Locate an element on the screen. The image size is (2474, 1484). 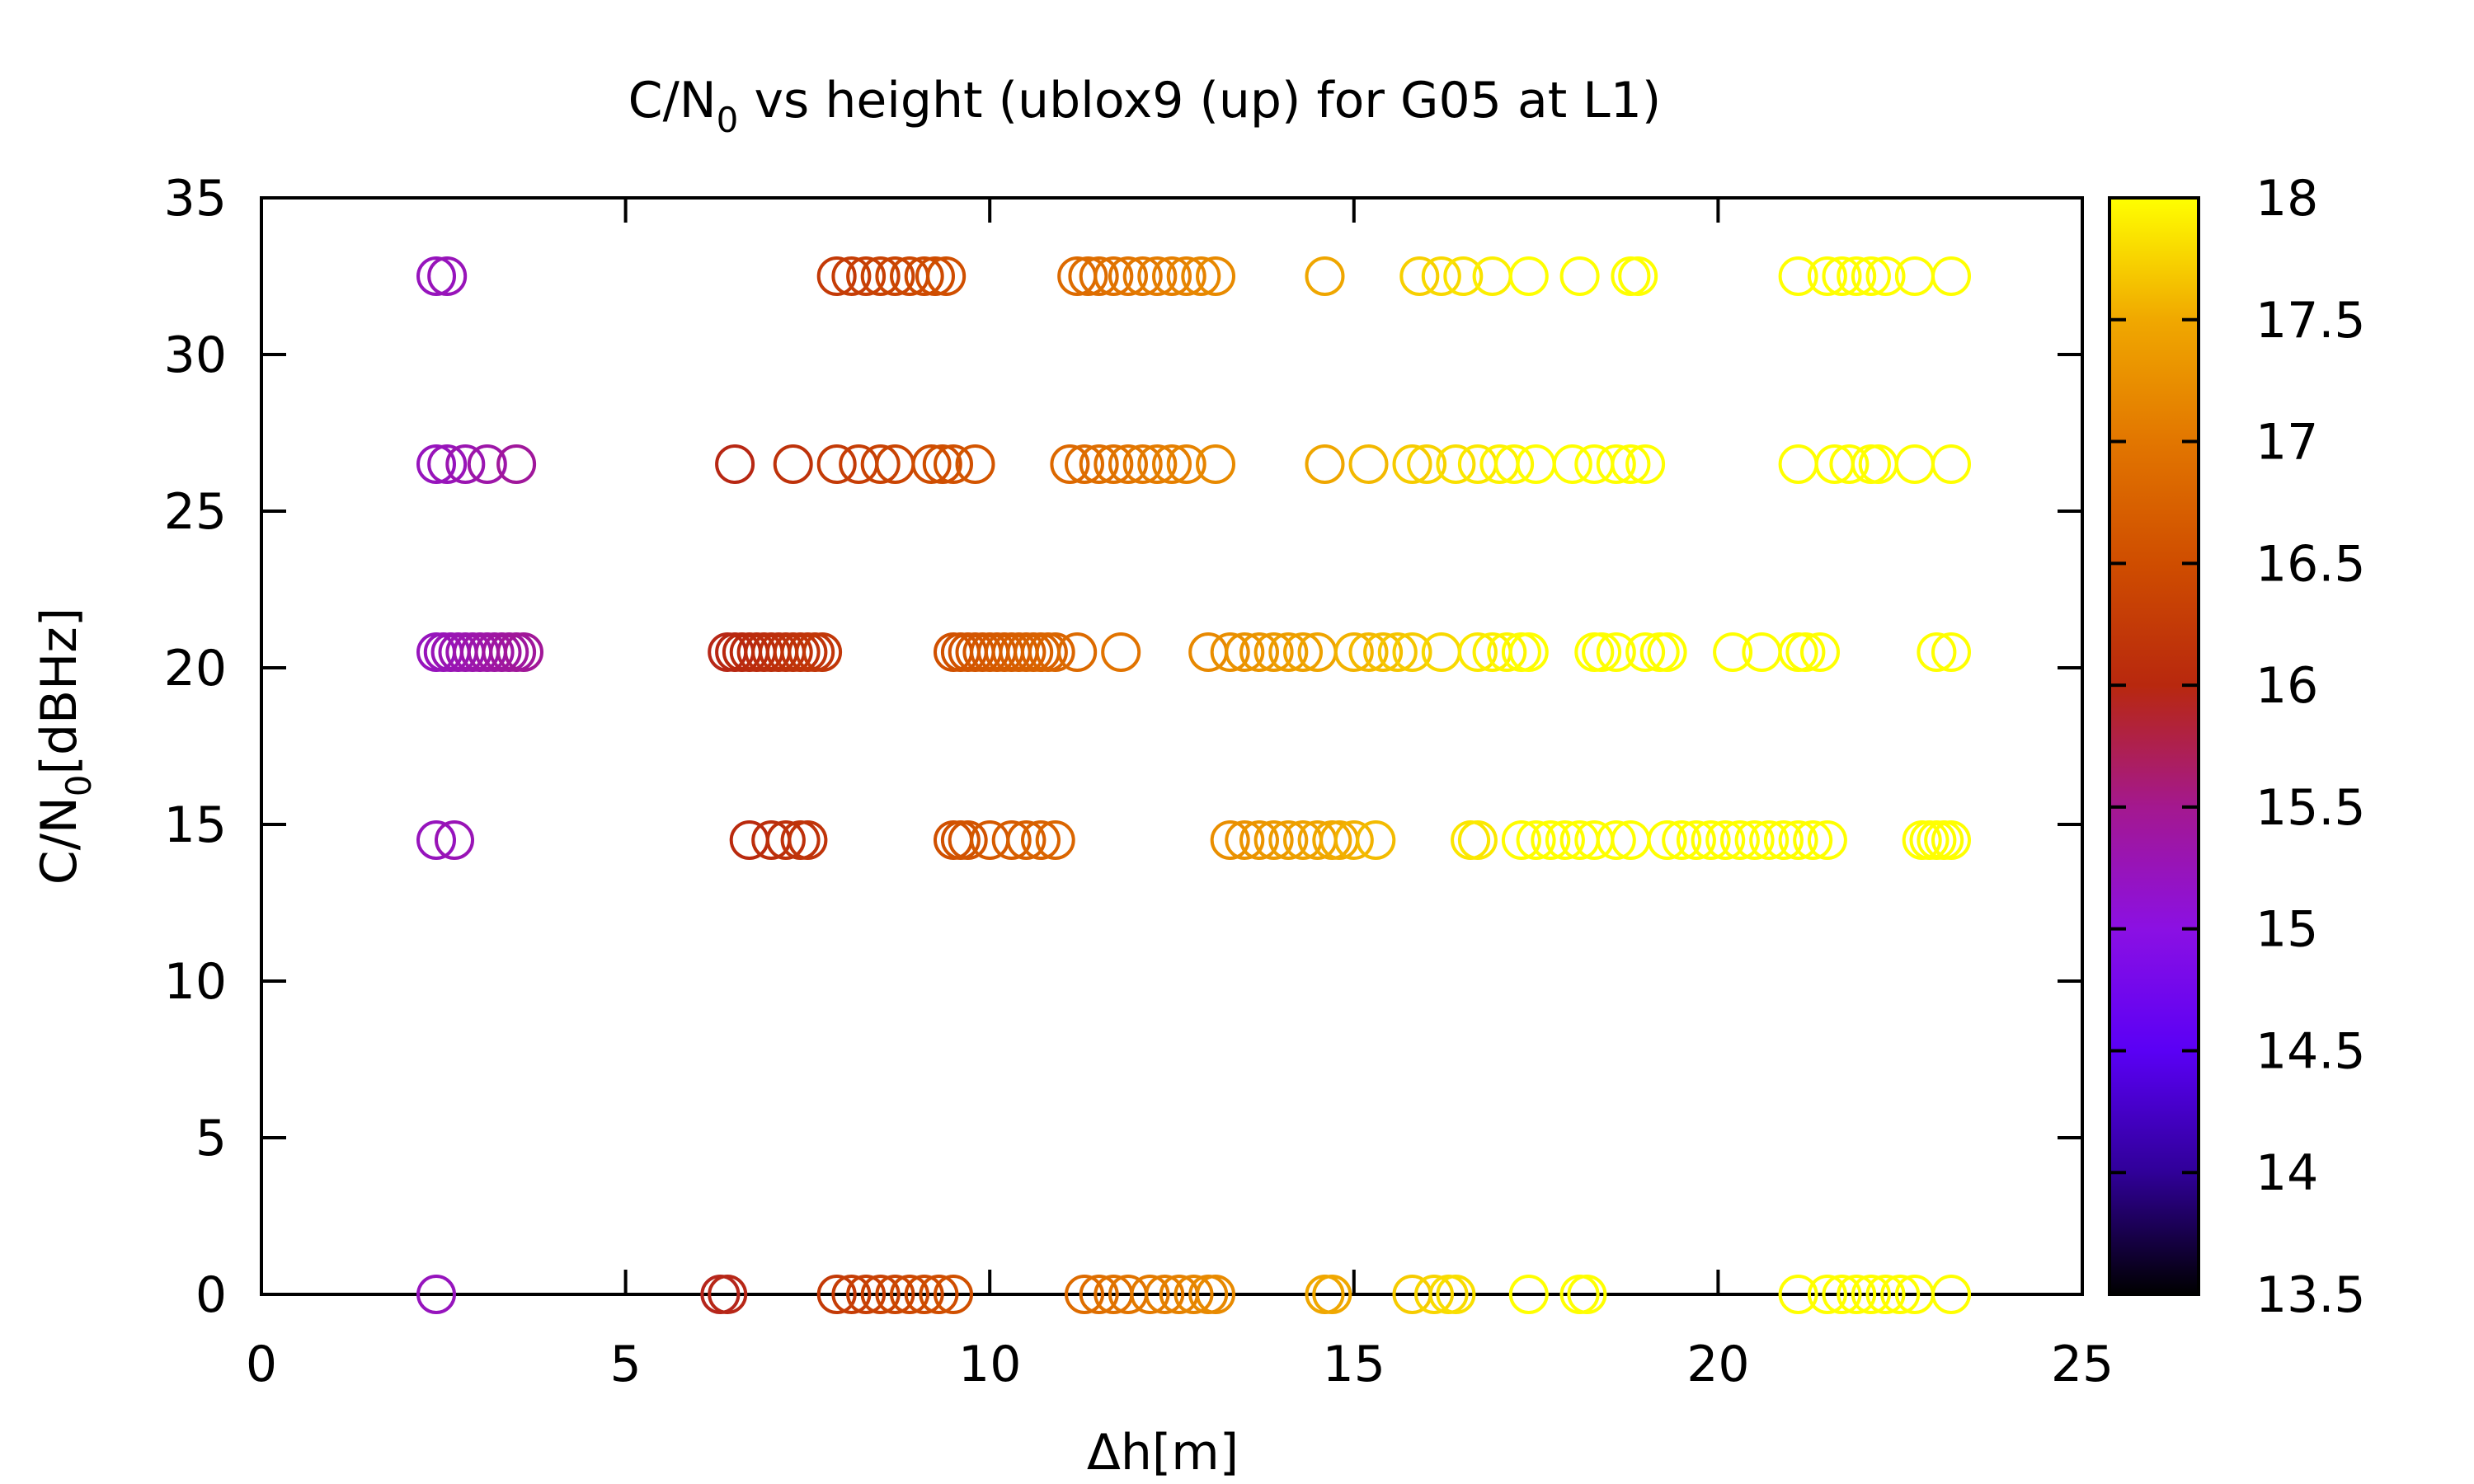
x-axis-label: Δh[m] is located at coordinates (1163, 1453).